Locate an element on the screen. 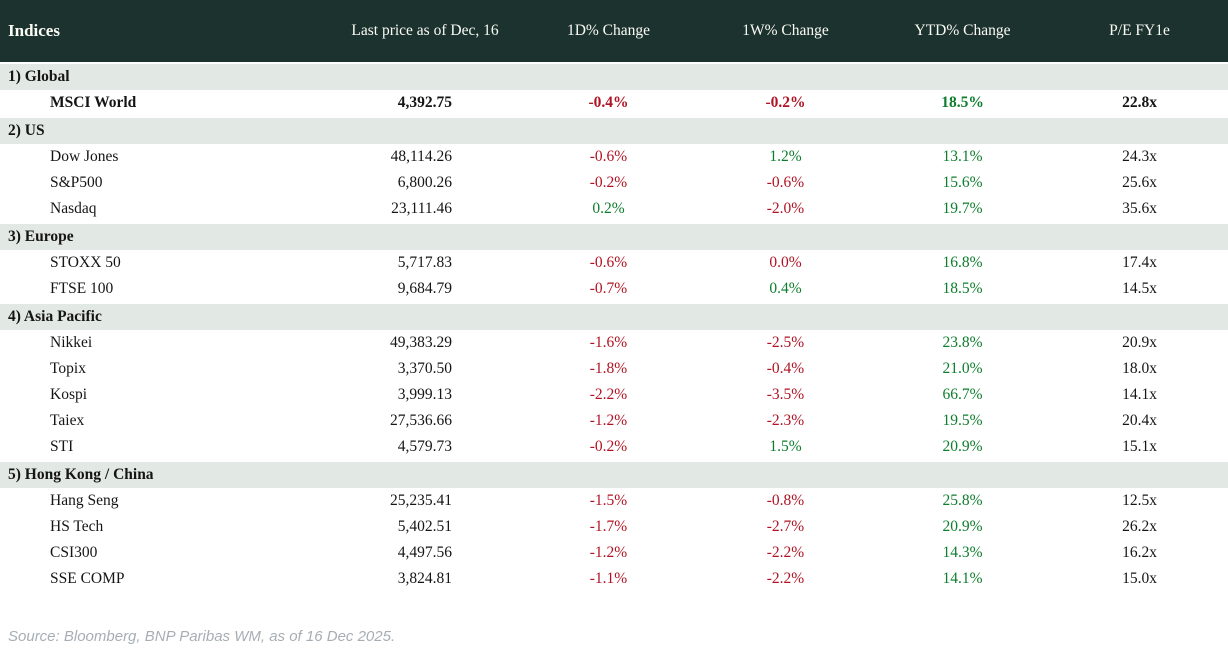  index-name: SSE COMP is located at coordinates (87, 578).